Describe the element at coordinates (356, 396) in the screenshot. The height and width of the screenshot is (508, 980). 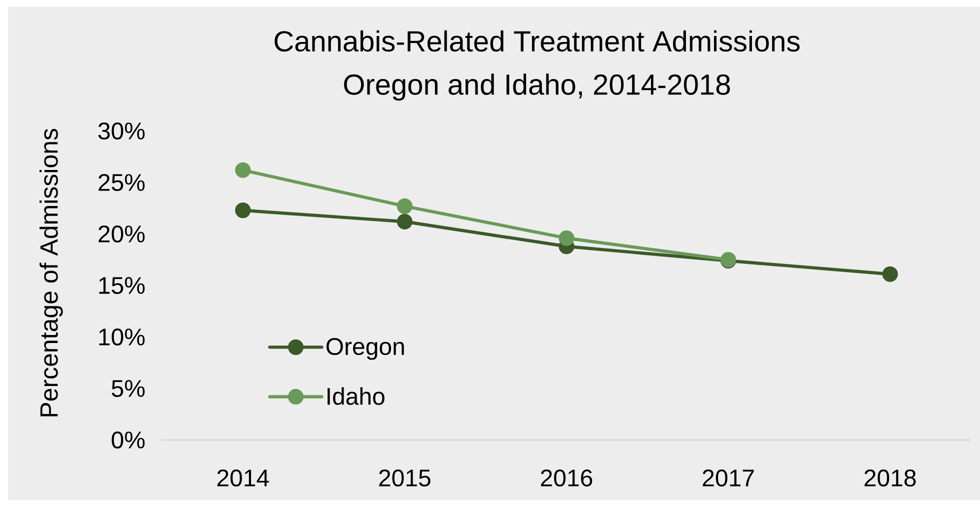
I see `legend-label: Idaho` at that location.